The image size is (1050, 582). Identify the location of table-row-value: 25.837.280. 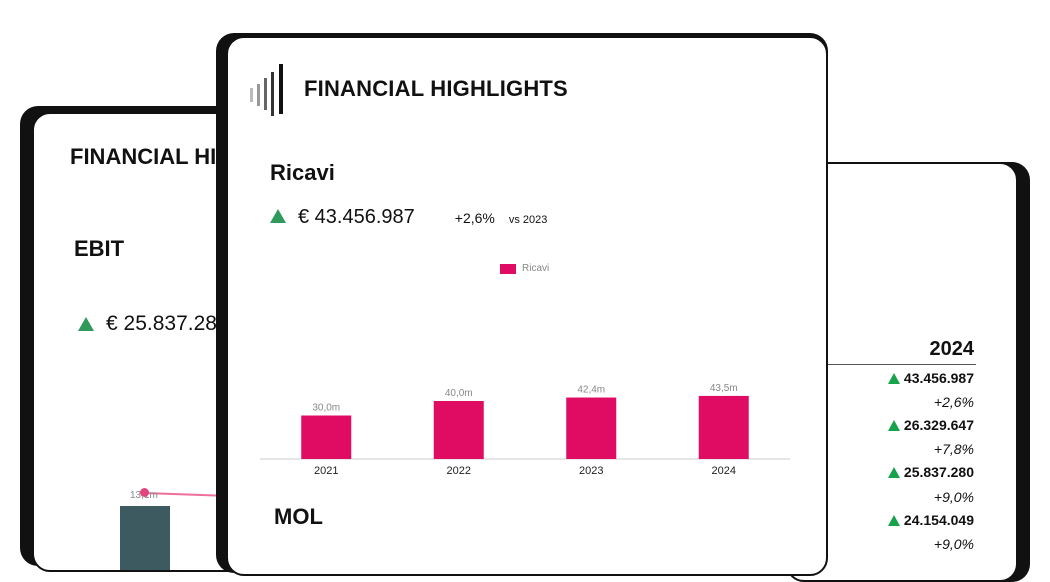
(930, 472).